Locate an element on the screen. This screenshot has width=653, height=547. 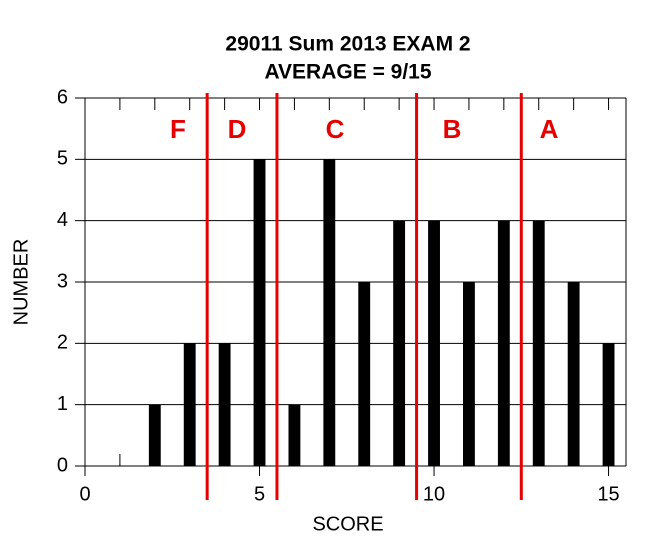
y-tick-label: 3 is located at coordinates (62, 281).